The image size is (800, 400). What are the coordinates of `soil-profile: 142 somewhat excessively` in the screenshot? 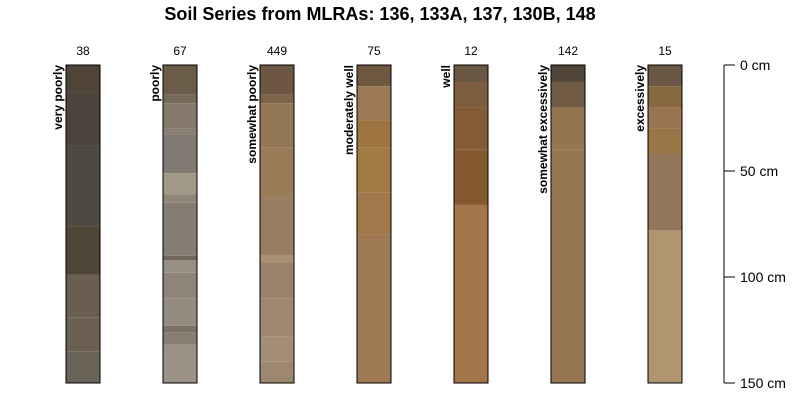 It's located at (561, 214).